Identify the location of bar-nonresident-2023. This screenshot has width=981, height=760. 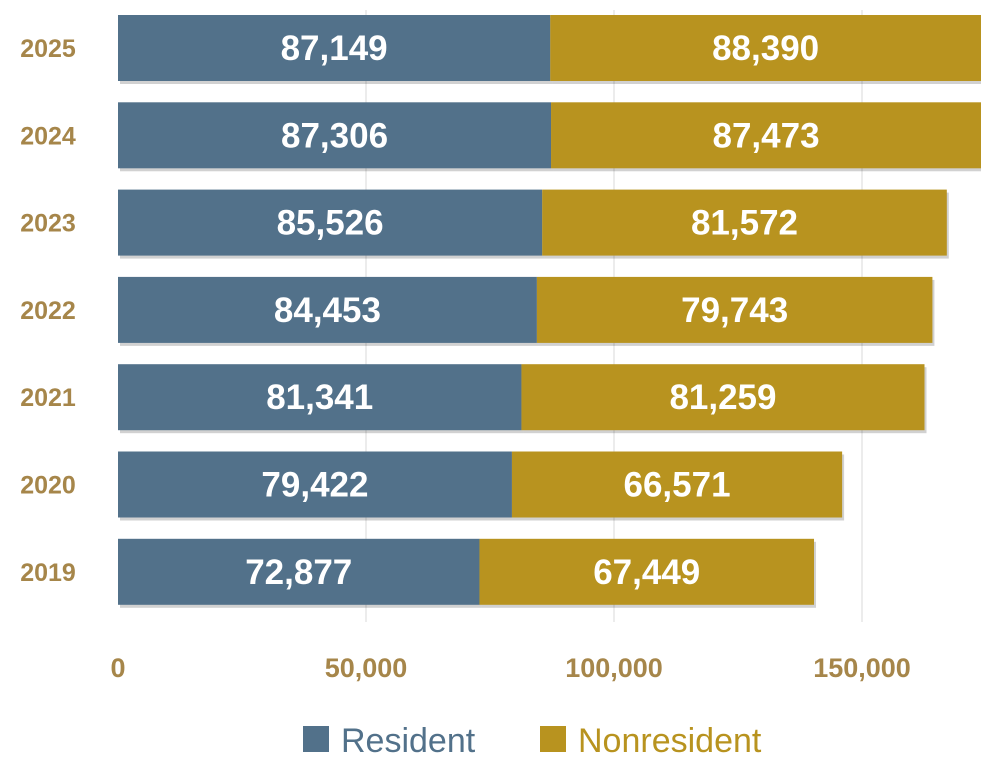
(744, 222).